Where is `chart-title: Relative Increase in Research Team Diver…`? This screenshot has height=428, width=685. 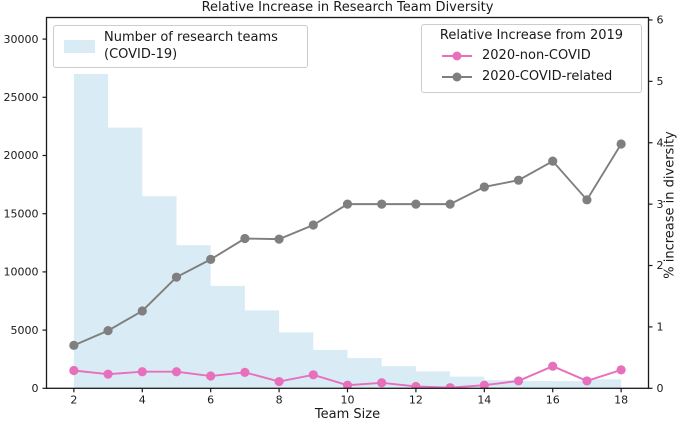
chart-title: Relative Increase in Research Team Diver… is located at coordinates (347, 7).